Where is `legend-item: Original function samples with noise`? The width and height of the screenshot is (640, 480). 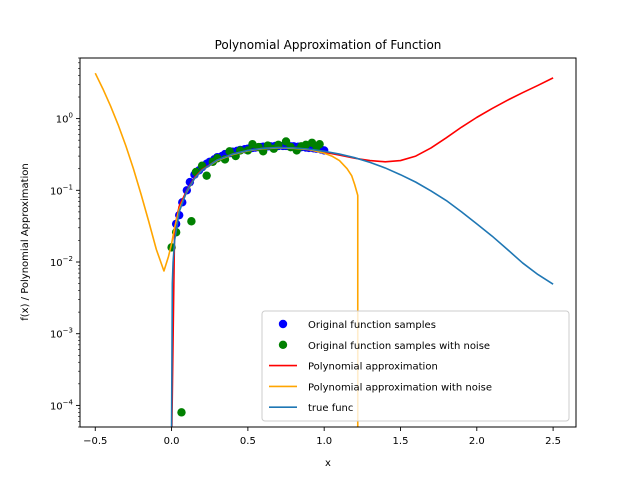 legend-item: Original function samples with noise is located at coordinates (384, 346).